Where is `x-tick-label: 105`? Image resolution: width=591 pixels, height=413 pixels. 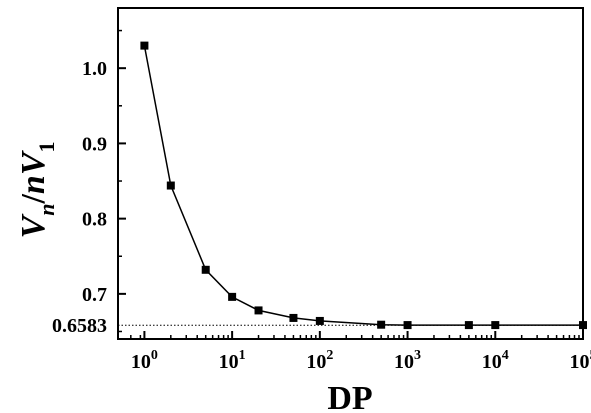
x-tick-label: 105 is located at coordinates (580, 360).